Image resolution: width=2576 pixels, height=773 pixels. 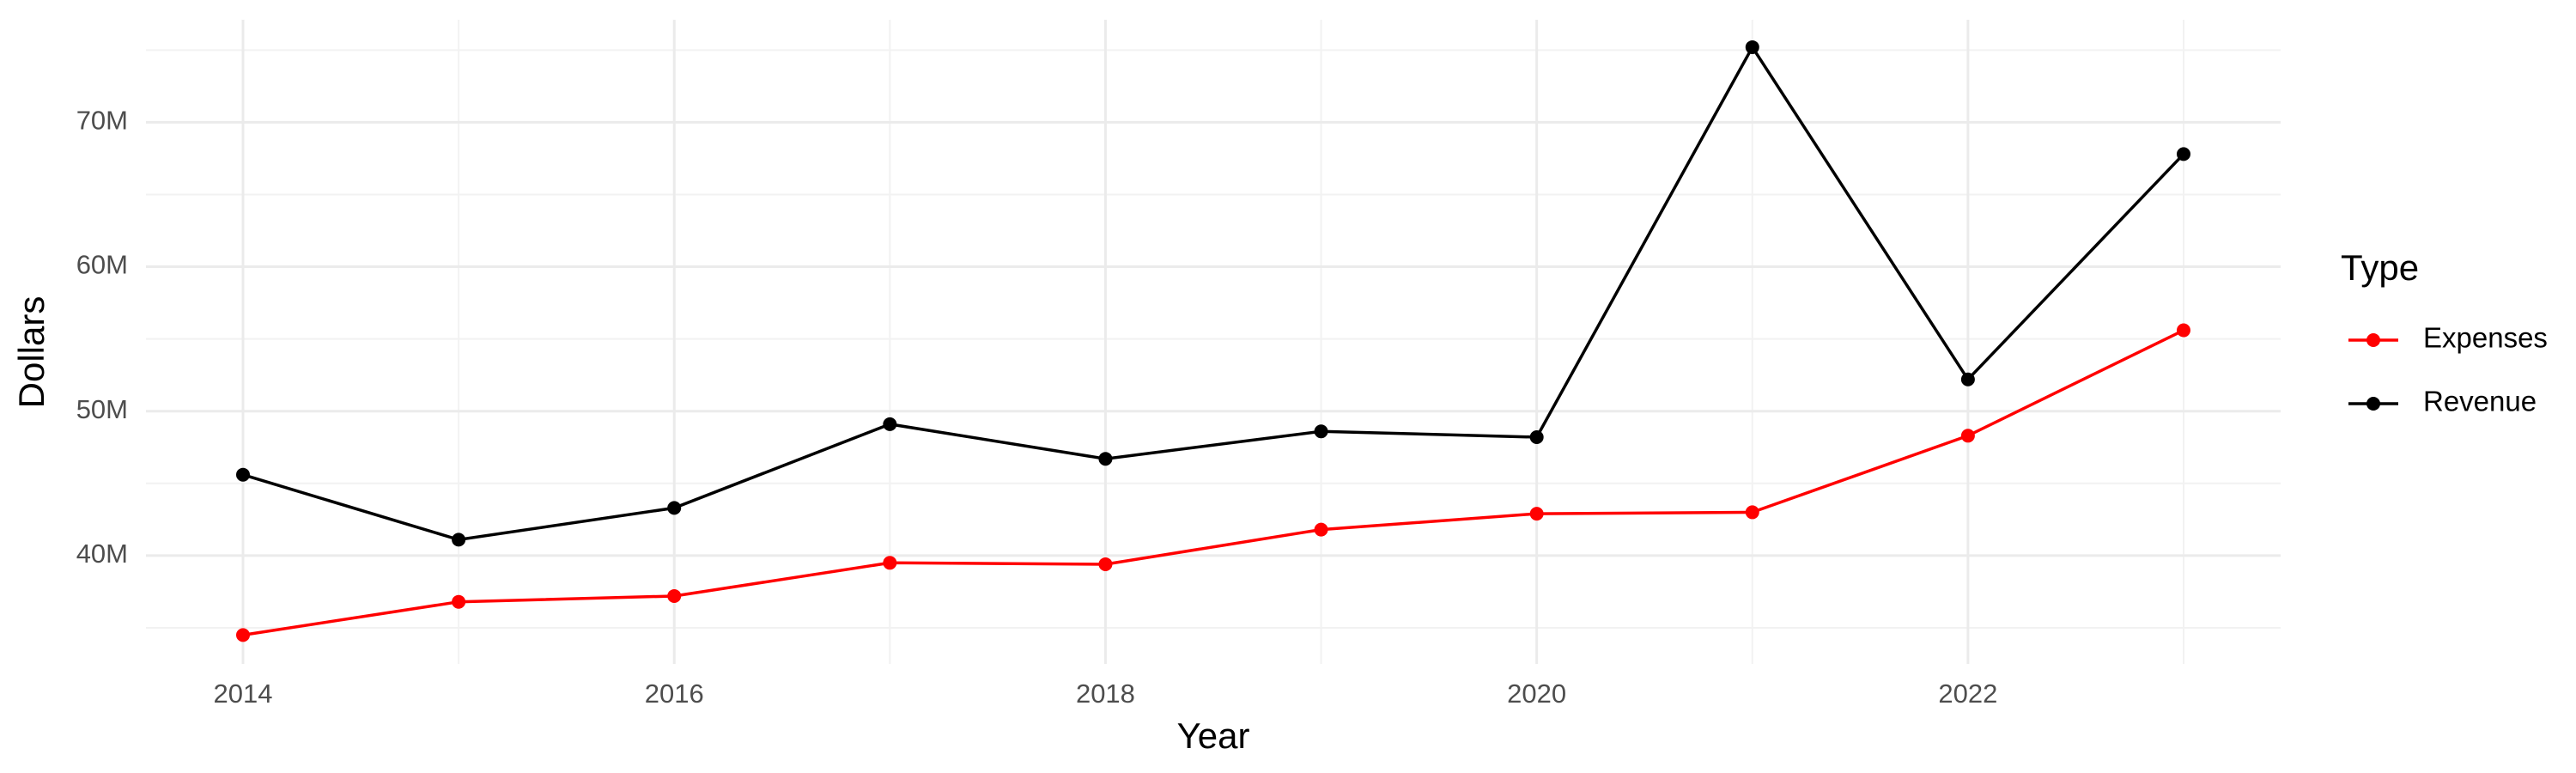 What do you see at coordinates (102, 409) in the screenshot?
I see `y-tick-label: 50M` at bounding box center [102, 409].